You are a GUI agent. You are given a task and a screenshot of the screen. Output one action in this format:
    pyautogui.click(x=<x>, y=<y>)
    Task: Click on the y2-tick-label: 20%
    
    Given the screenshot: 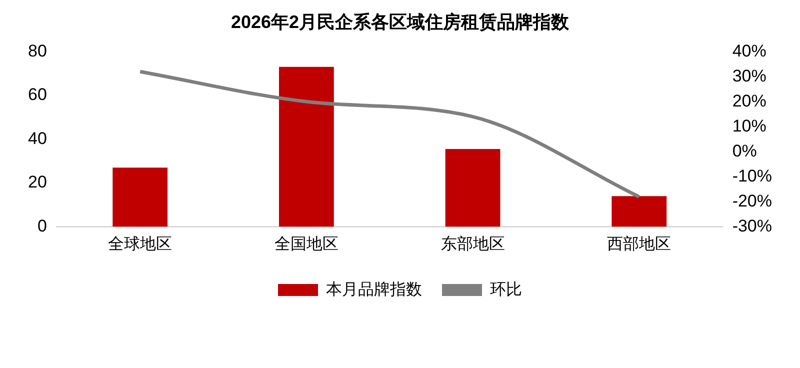 What is the action you would take?
    pyautogui.click(x=749, y=100)
    